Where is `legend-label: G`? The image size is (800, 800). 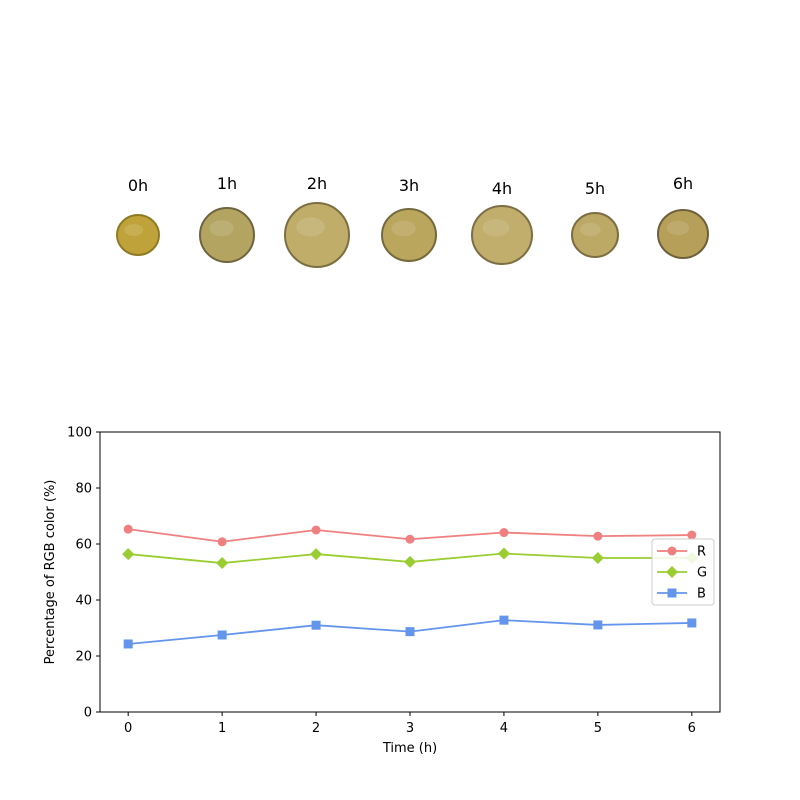
legend-label: G is located at coordinates (702, 573).